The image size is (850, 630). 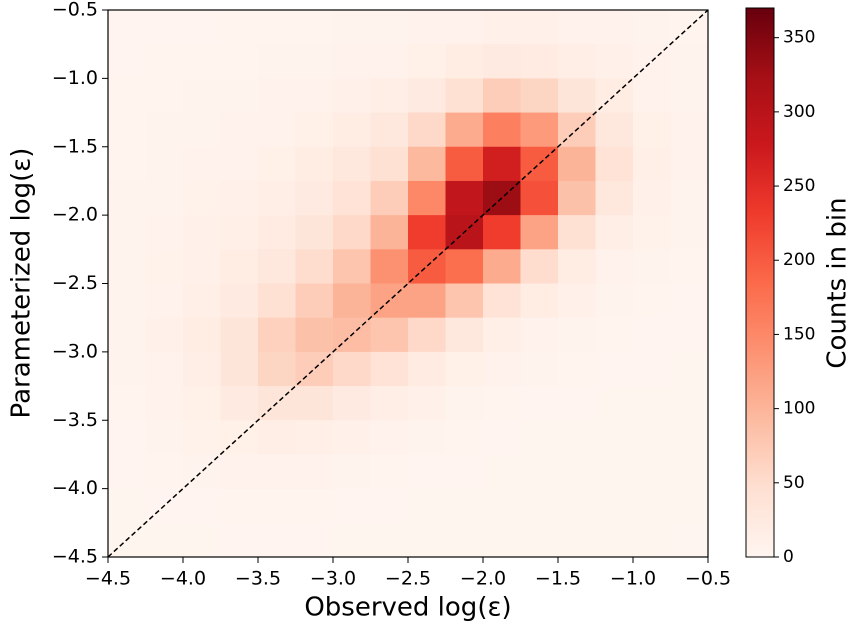 I want to click on y-tick-label: −4.5, so click(x=75, y=557).